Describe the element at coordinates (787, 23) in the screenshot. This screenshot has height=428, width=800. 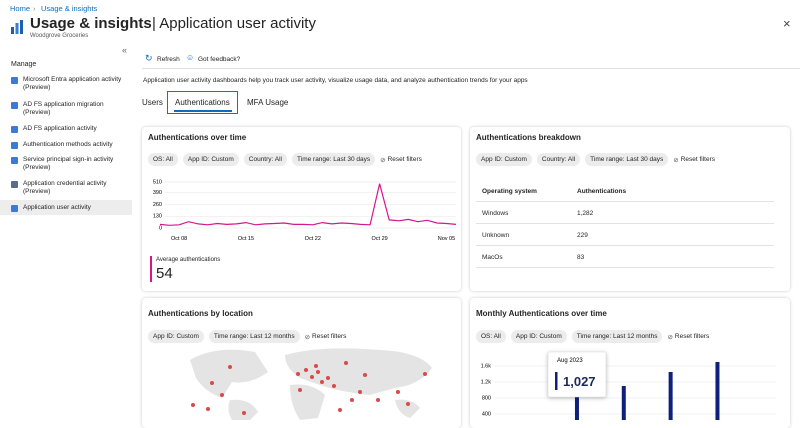
I see `close-button: ×` at that location.